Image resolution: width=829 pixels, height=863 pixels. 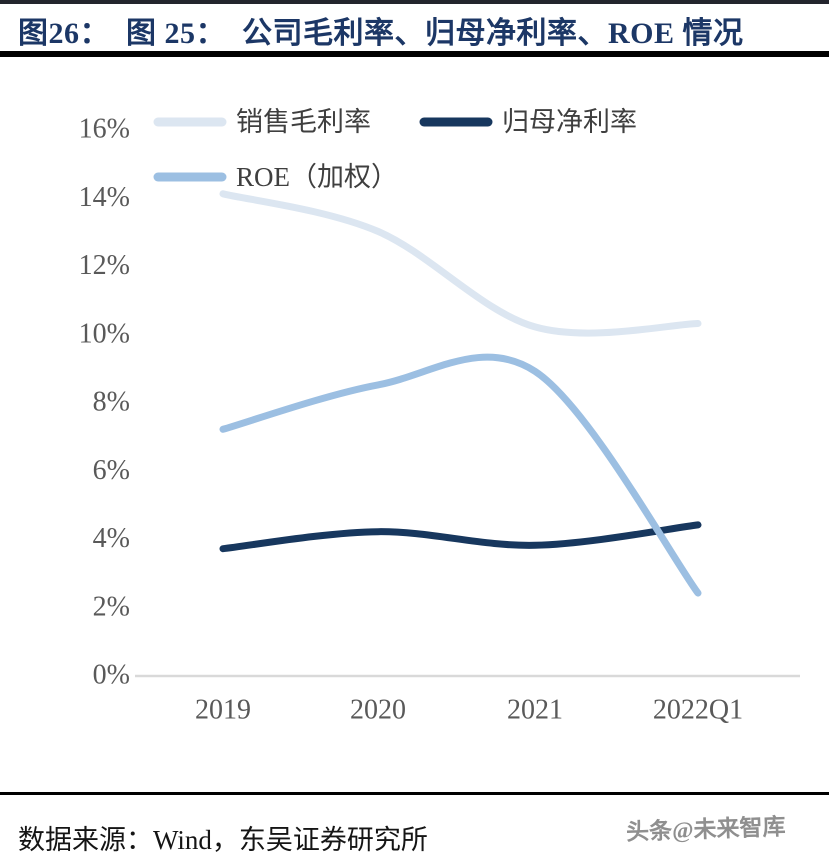 What do you see at coordinates (698, 710) in the screenshot?
I see `x-axis-tick-label: 2022Q1` at bounding box center [698, 710].